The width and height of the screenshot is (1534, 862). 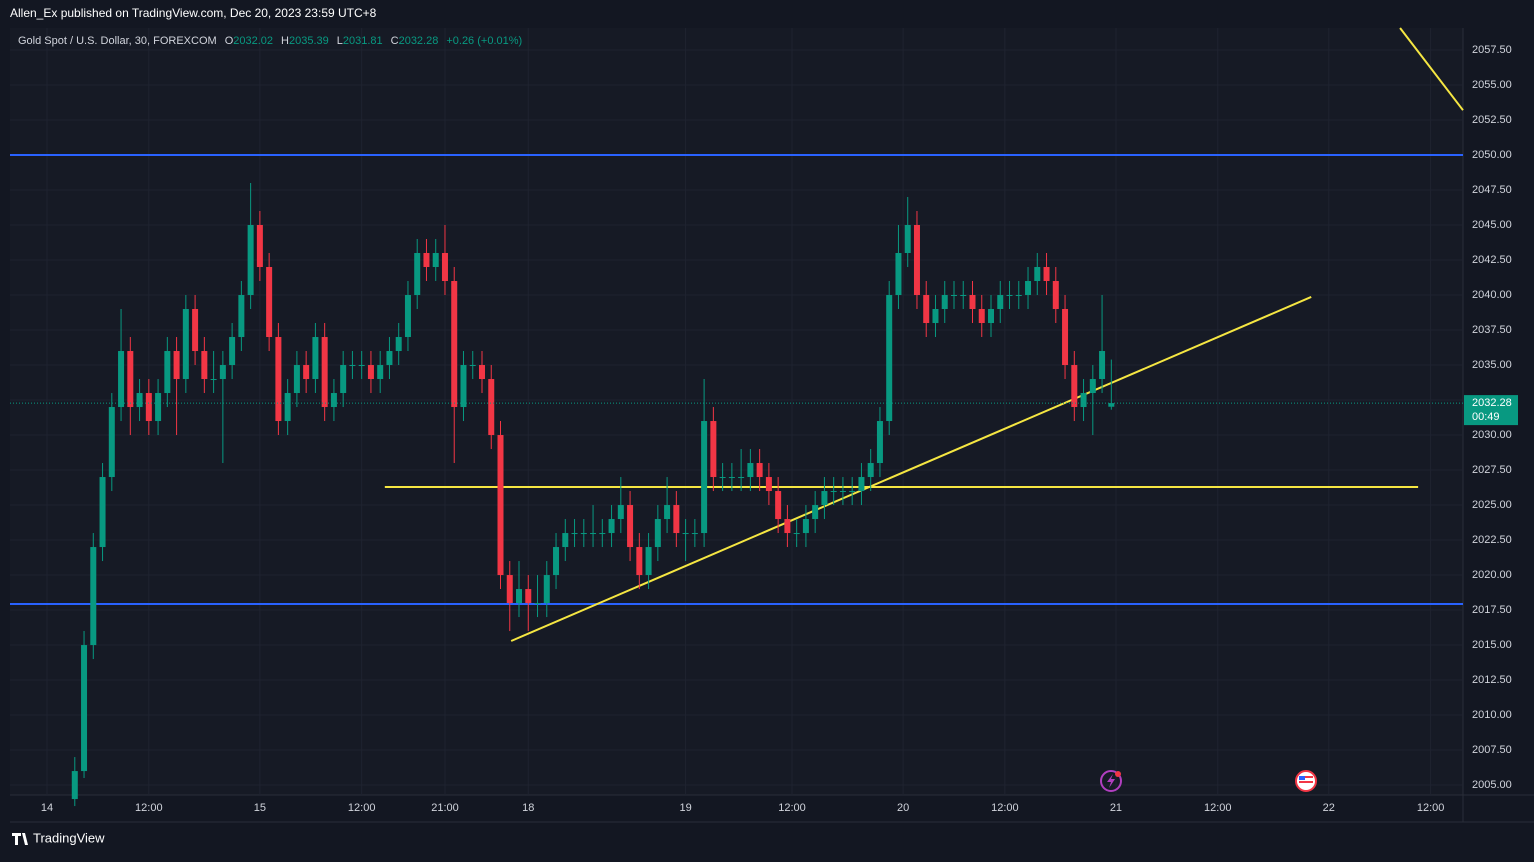 What do you see at coordinates (1492, 120) in the screenshot?
I see `y-tick-label: 2052.50` at bounding box center [1492, 120].